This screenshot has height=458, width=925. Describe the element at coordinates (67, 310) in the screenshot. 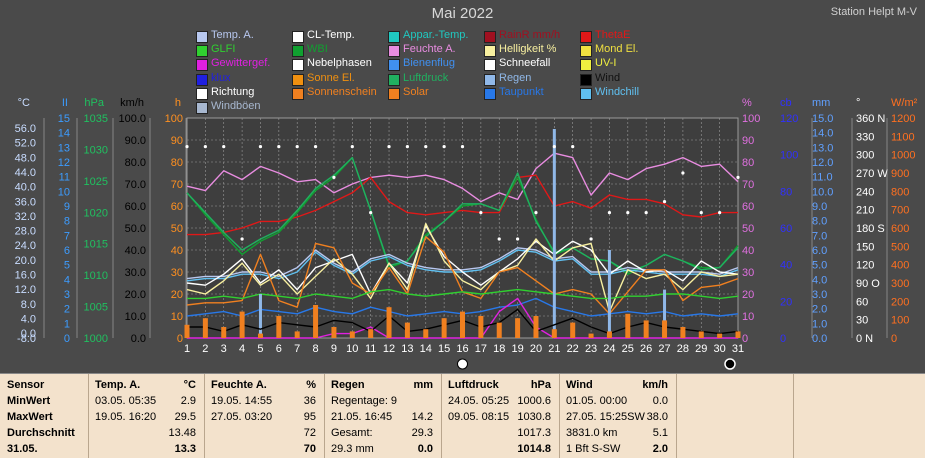

I see `index-axis-tick: 2` at that location.